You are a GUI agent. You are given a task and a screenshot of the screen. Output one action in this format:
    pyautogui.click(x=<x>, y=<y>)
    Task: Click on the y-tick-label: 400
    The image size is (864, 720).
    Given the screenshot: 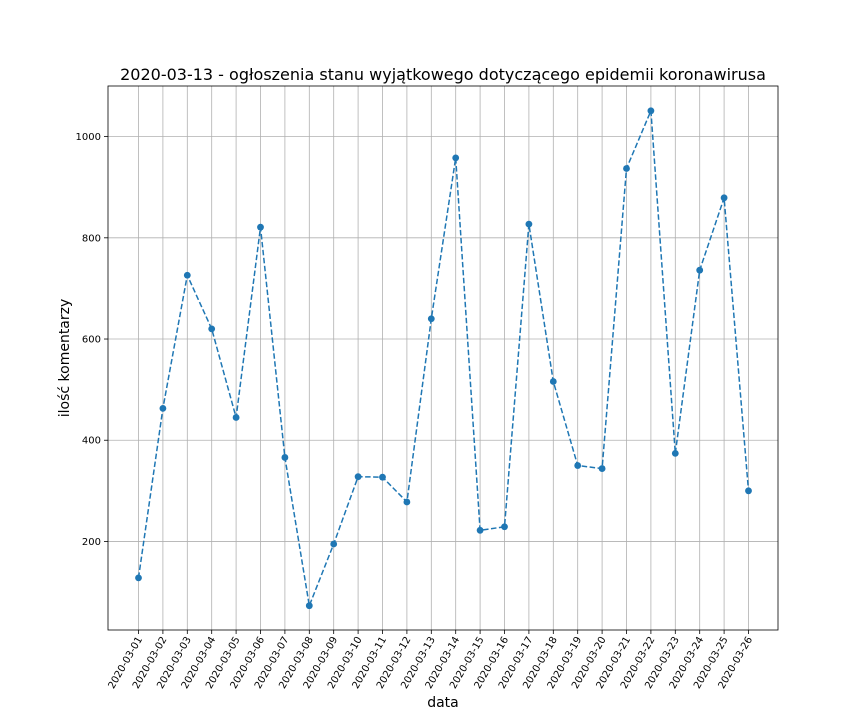 What is the action you would take?
    pyautogui.click(x=91, y=441)
    